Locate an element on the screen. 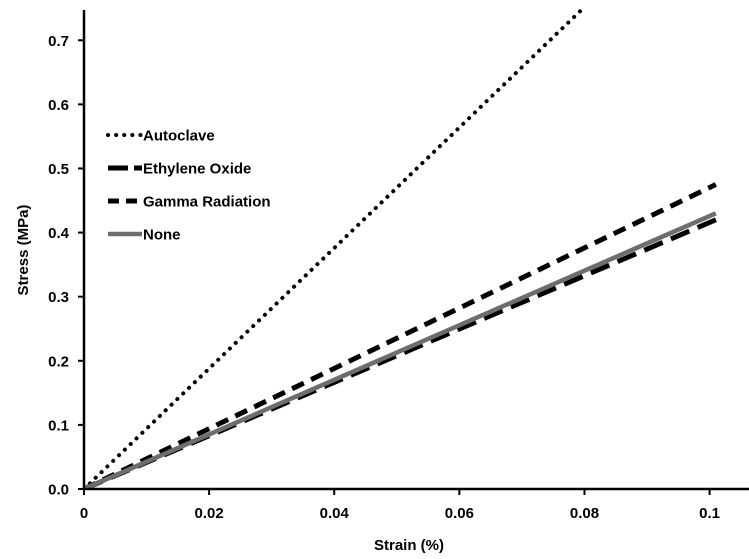 This screenshot has height=559, width=749. y-tick-label: 0.5 is located at coordinates (58, 169).